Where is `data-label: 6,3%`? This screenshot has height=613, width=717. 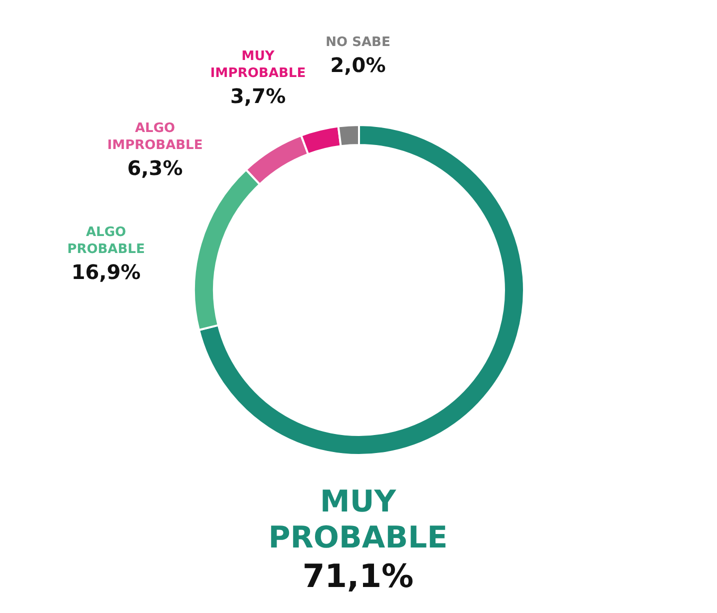
data-label: 6,3% is located at coordinates (155, 168).